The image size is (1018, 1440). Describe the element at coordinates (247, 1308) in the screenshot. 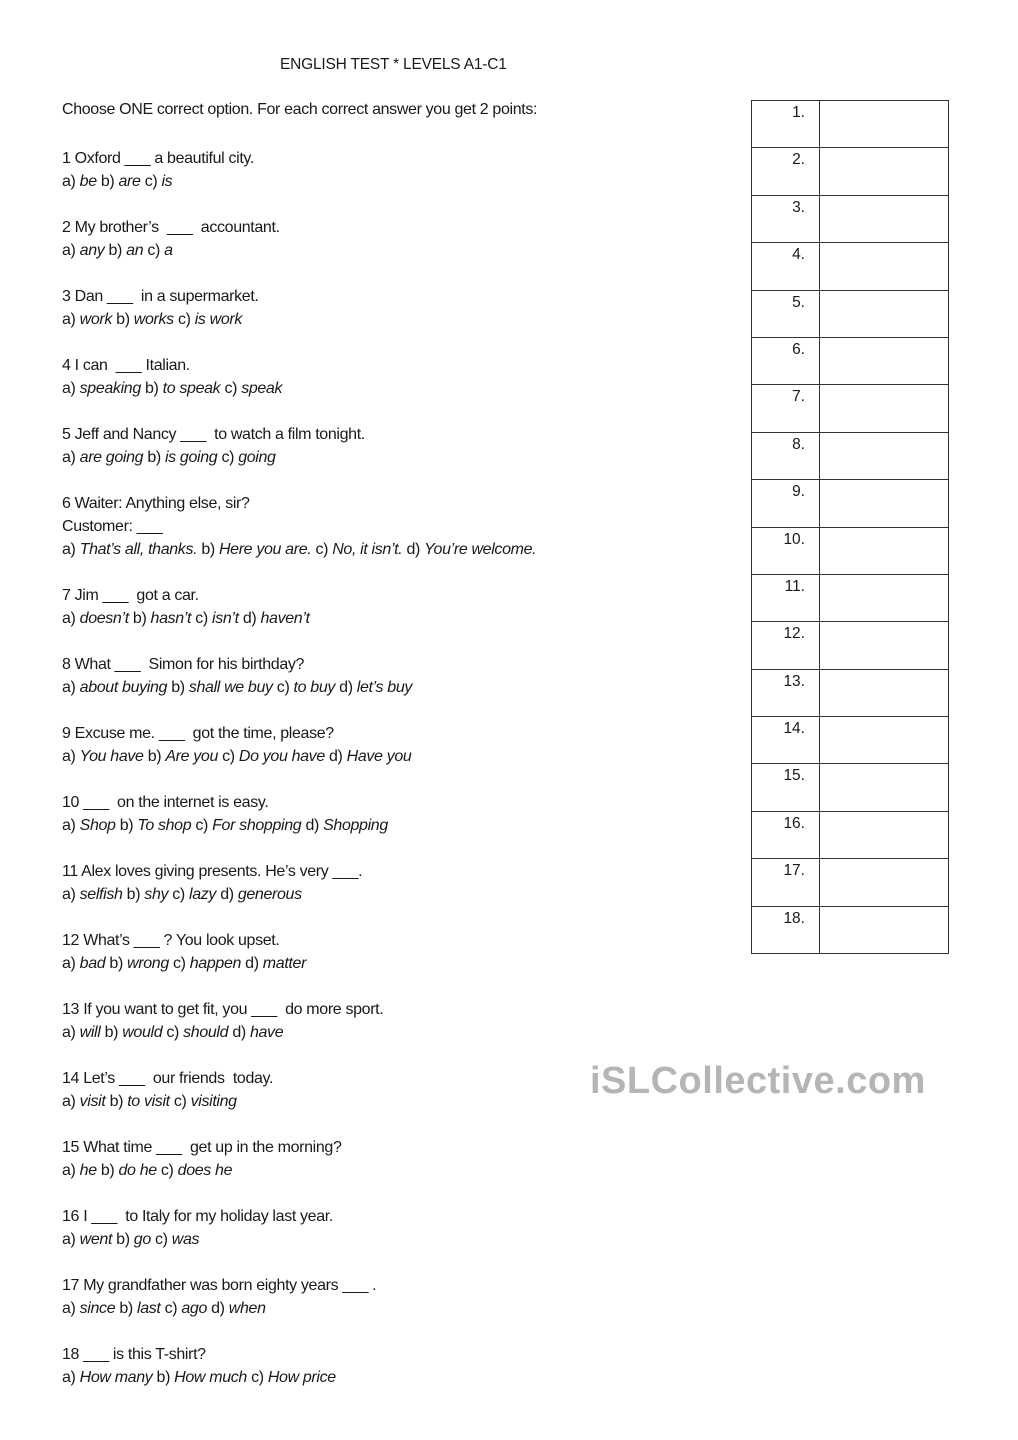

I see `option-text: when` at that location.